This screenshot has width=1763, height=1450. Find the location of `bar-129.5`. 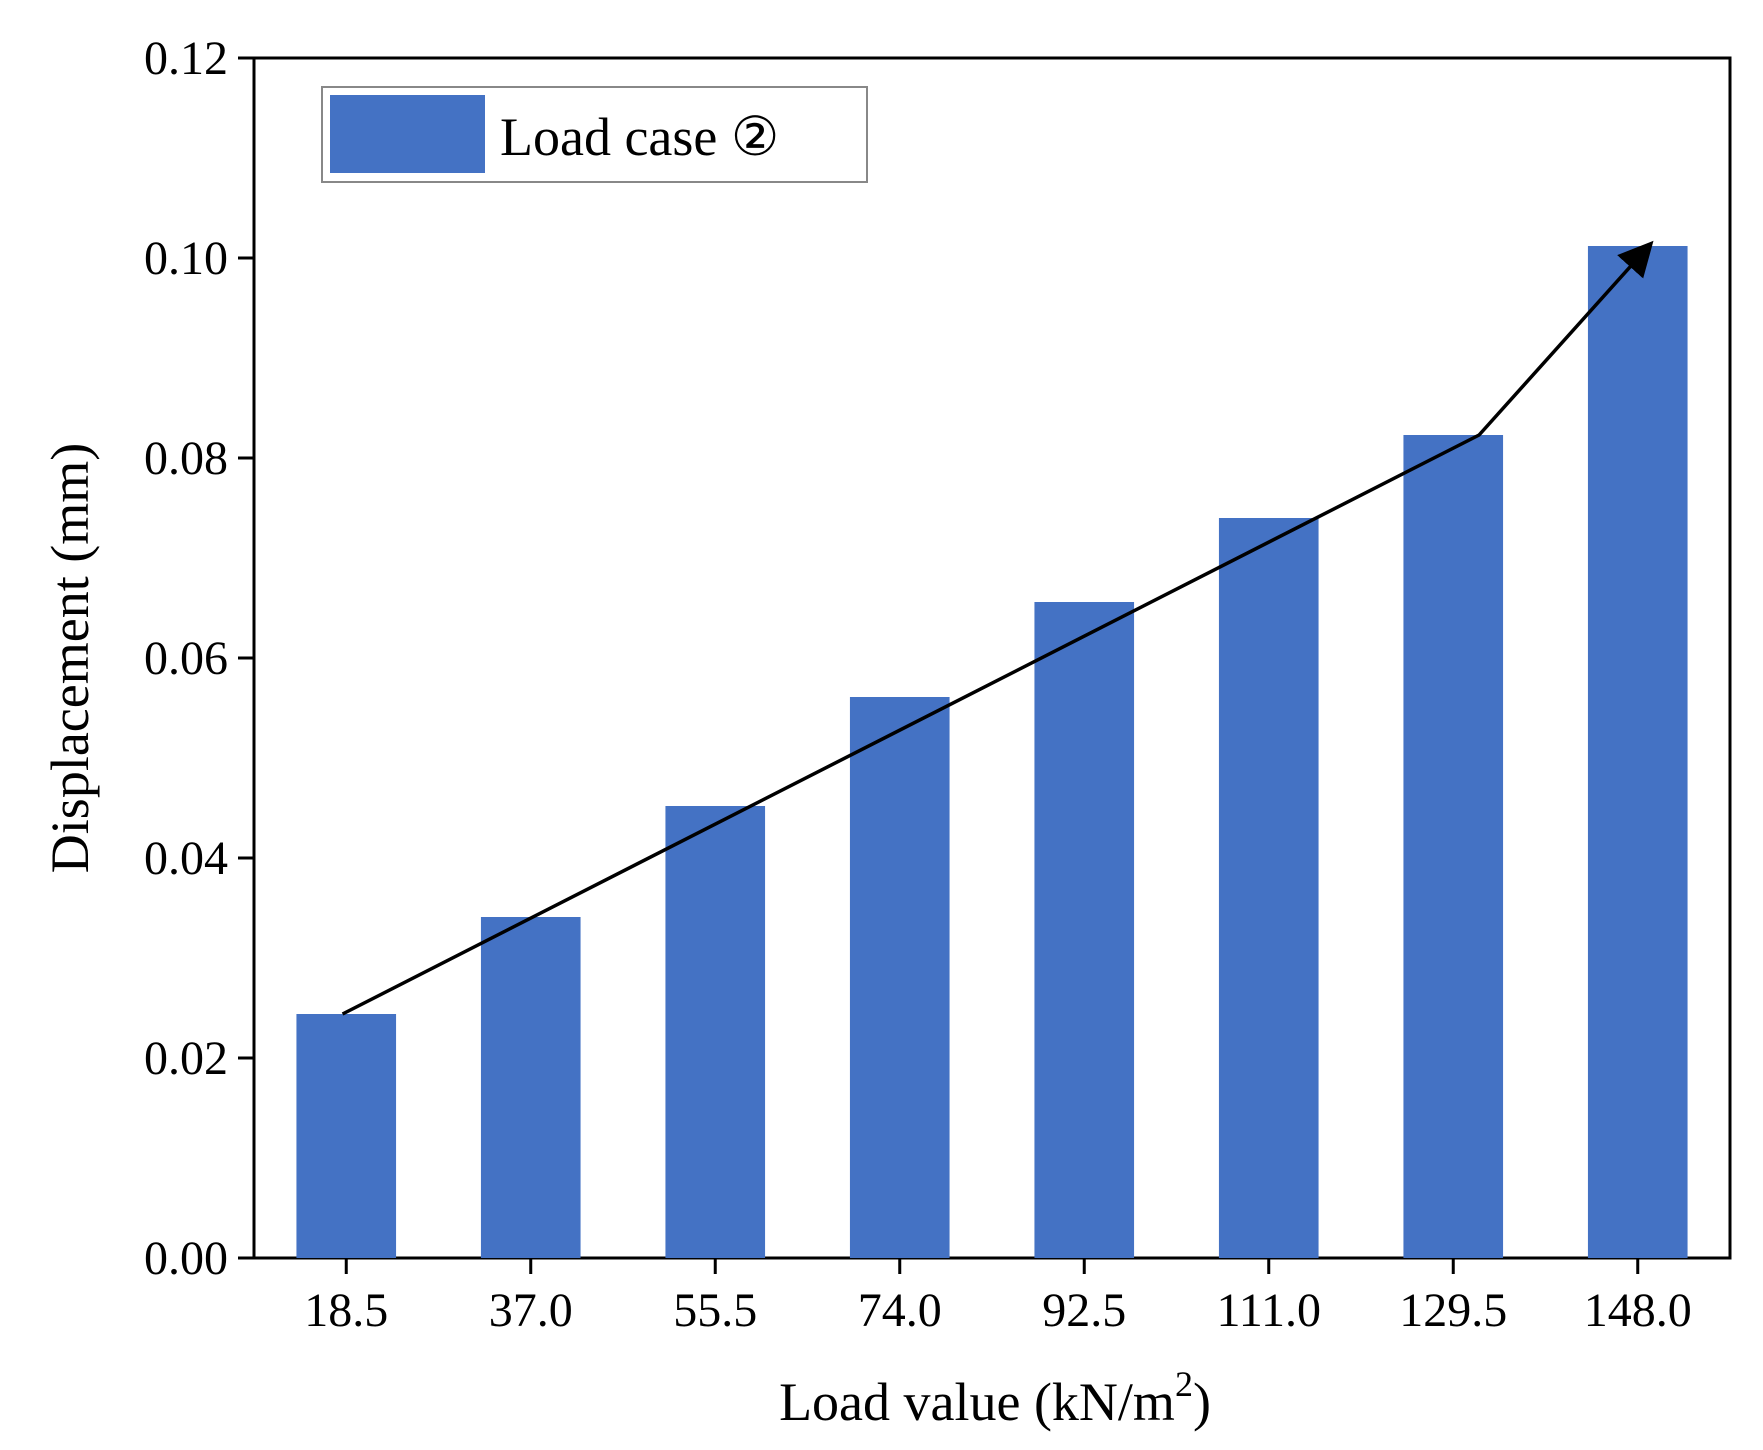

bar-129.5 is located at coordinates (1453, 846).